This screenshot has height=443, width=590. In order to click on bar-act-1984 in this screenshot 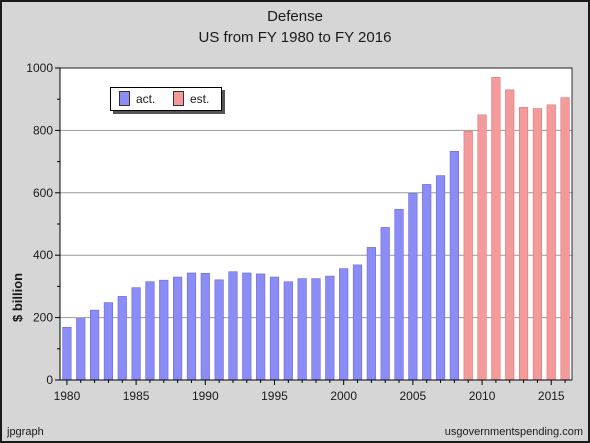, I will do `click(122, 338)`.